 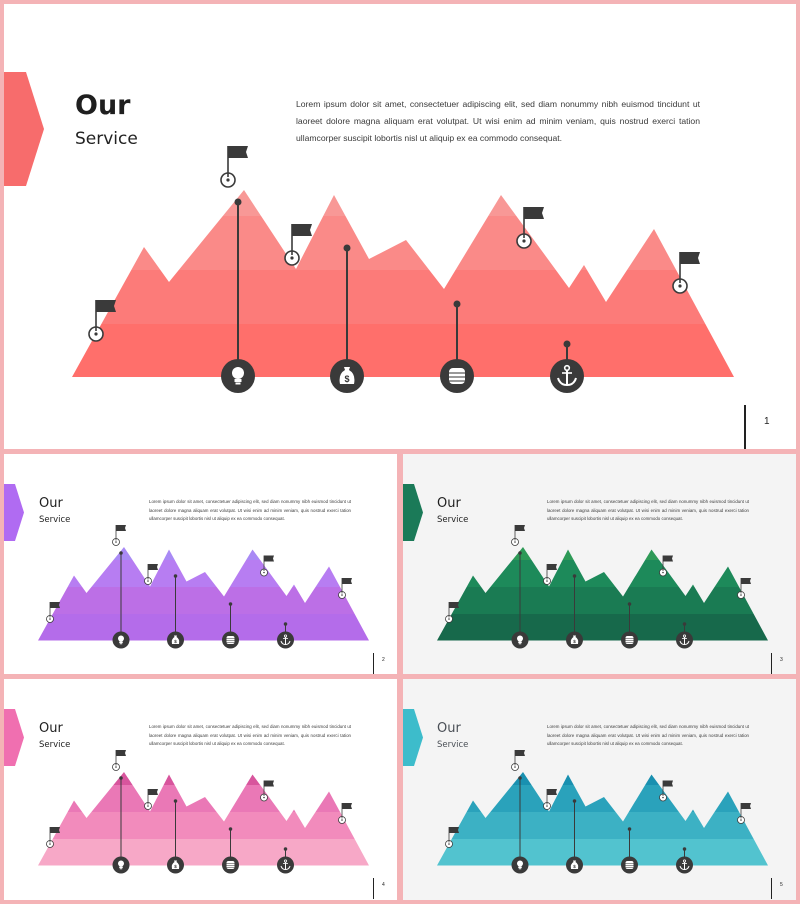 What do you see at coordinates (781, 885) in the screenshot?
I see `page-number: 5` at bounding box center [781, 885].